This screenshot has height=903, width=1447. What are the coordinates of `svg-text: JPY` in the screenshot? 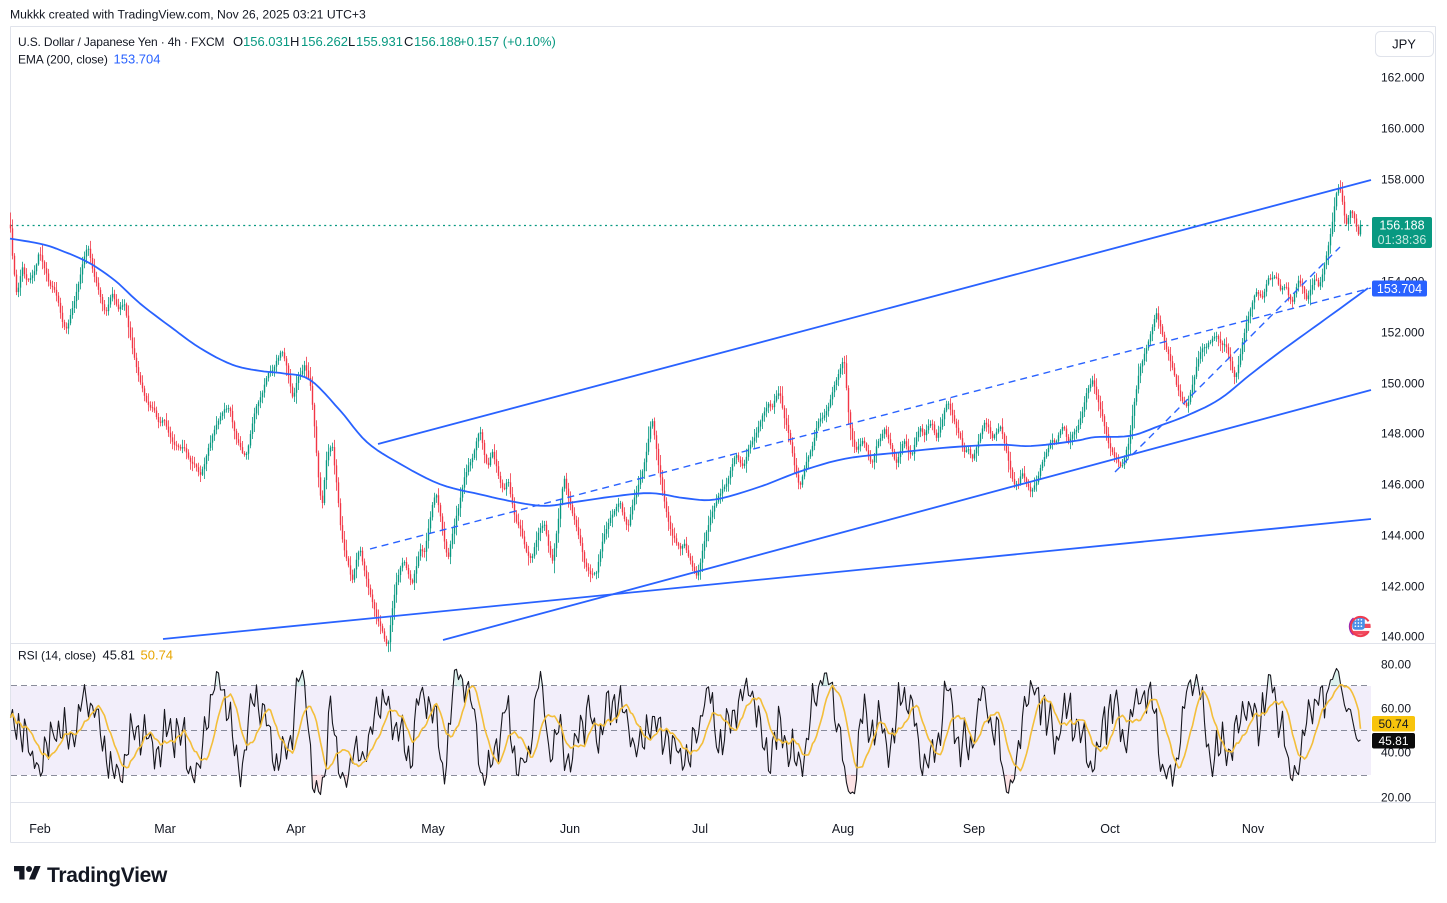 It's located at (1404, 44).